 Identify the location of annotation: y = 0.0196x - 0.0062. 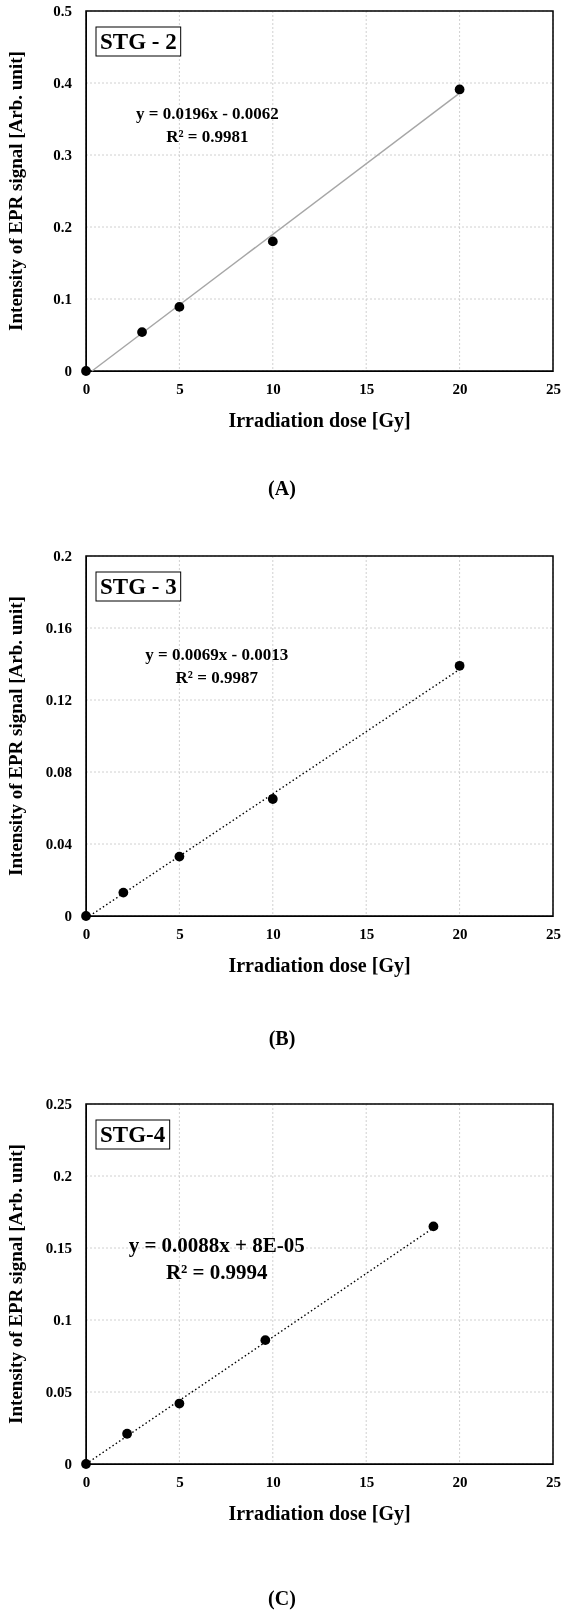
(207, 113).